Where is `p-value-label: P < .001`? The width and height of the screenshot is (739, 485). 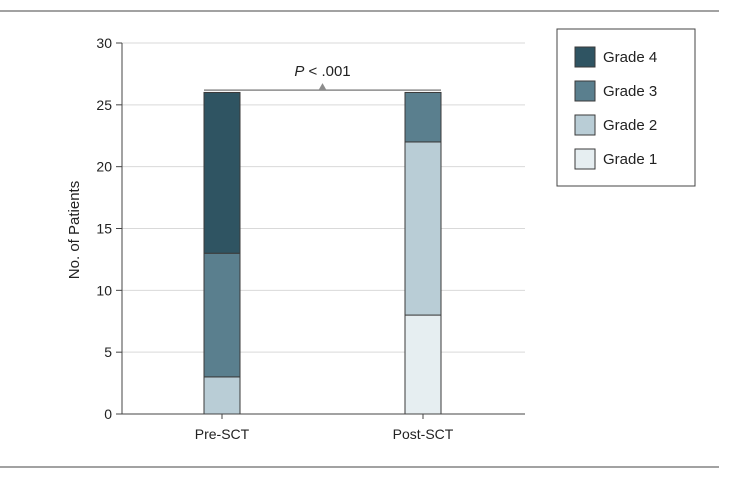
p-value-label: P < .001 is located at coordinates (322, 71).